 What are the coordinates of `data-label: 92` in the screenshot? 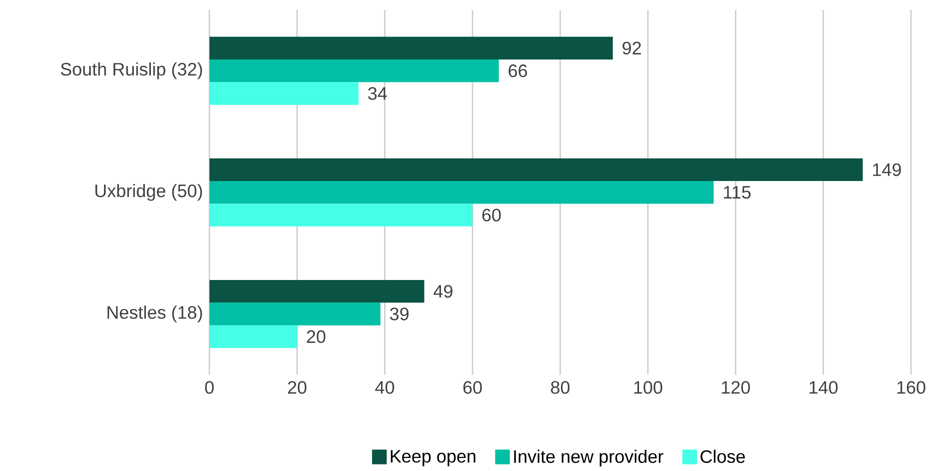 It's located at (631, 48).